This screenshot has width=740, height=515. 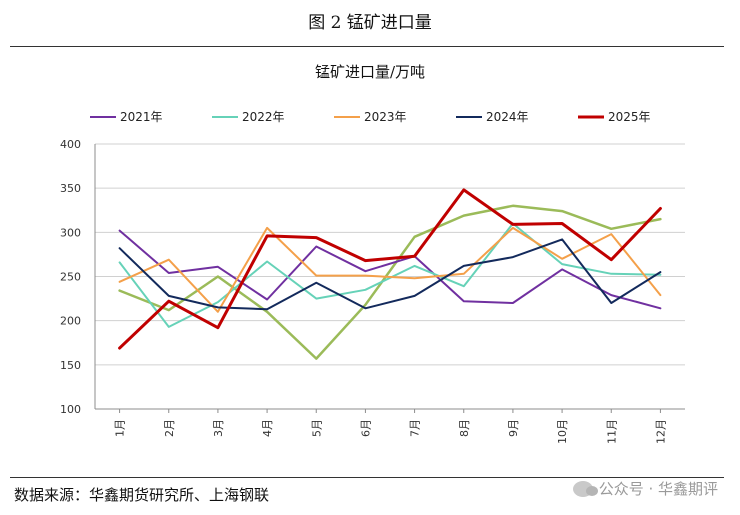 What do you see at coordinates (218, 428) in the screenshot?
I see `x-tick-label: 3月` at bounding box center [218, 428].